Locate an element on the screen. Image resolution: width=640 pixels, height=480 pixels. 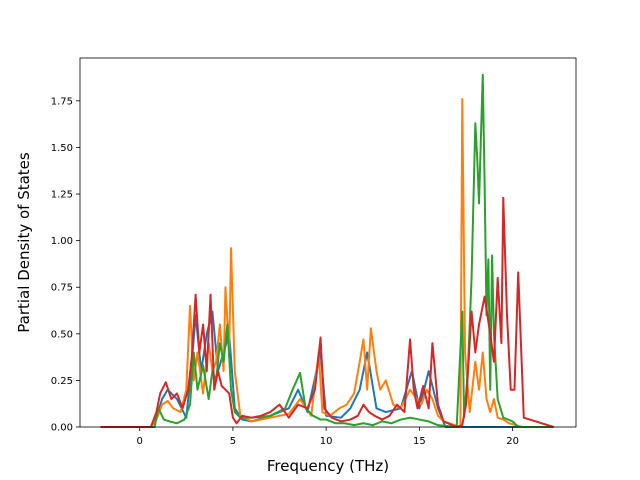
x-tick-label: 0 is located at coordinates (139, 441).